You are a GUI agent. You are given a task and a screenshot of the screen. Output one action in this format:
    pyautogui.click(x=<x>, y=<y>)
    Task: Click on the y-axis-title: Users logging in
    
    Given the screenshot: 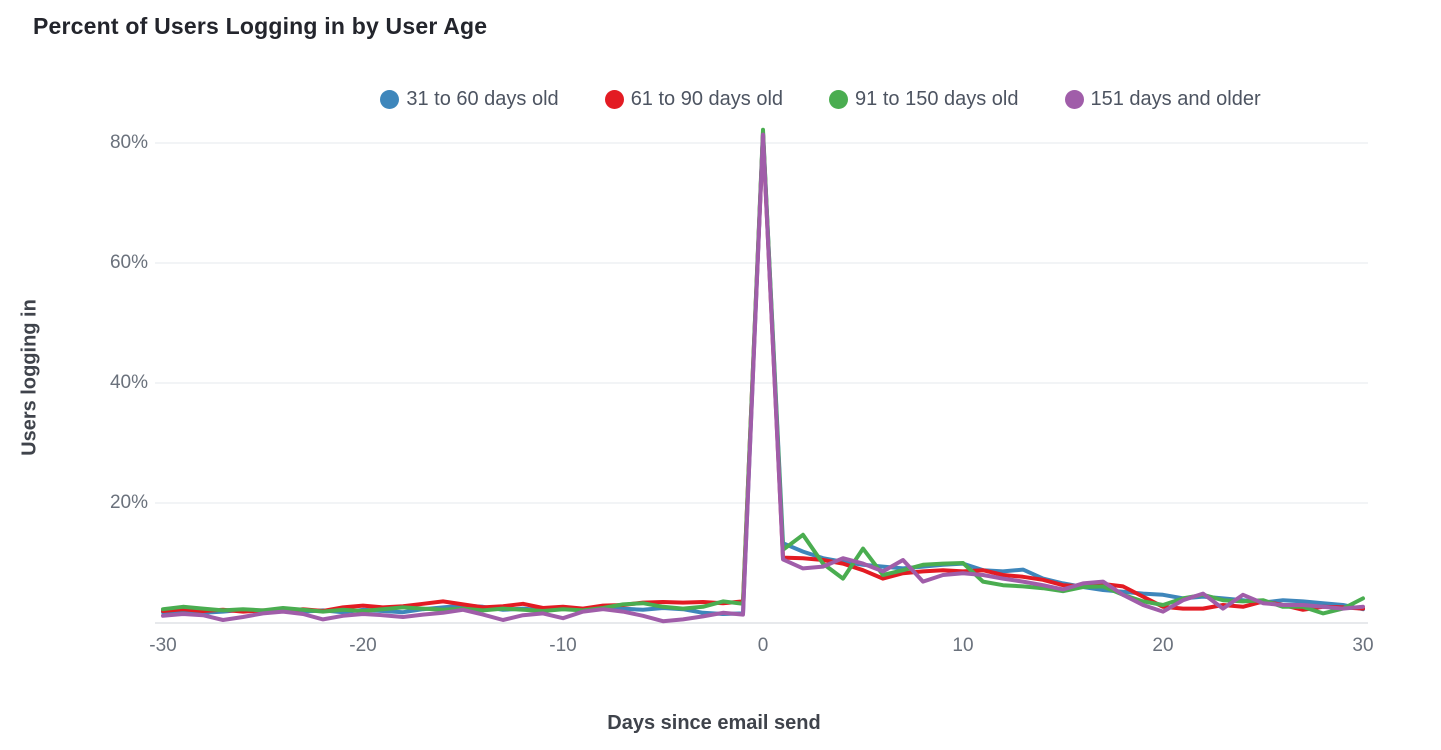 What is the action you would take?
    pyautogui.click(x=29, y=377)
    